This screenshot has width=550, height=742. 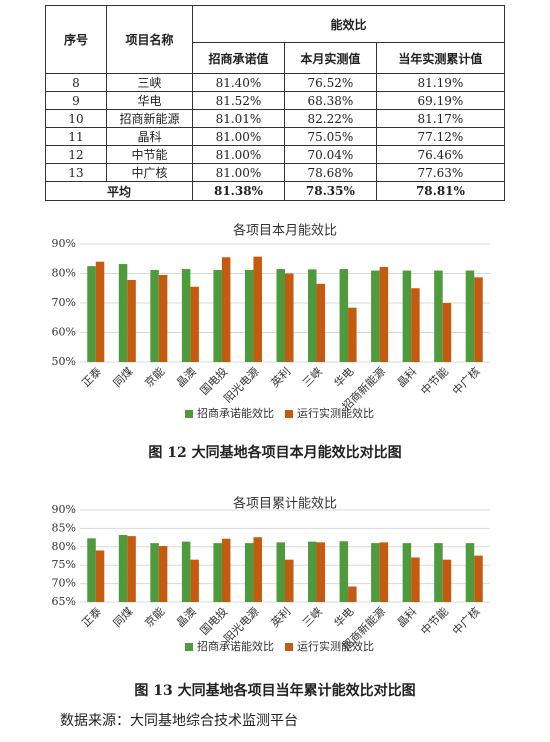 I want to click on table-row: 12 中节能 81.00% 70.04% 76.46%, so click(x=275, y=154).